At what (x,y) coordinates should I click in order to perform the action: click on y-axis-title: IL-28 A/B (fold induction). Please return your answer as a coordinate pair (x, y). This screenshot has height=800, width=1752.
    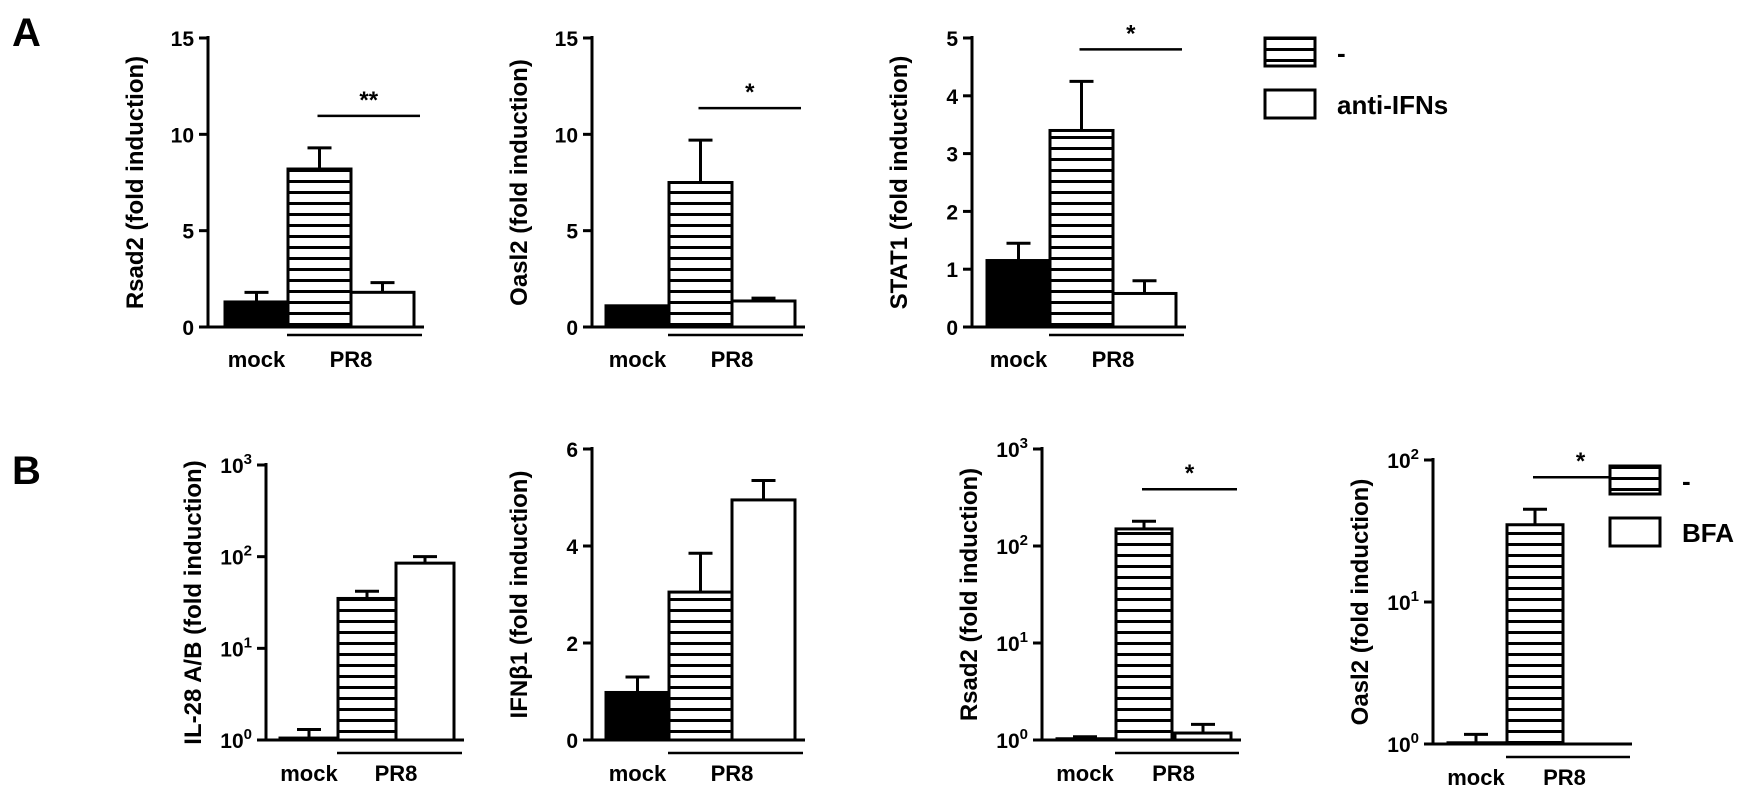
    Looking at the image, I should click on (193, 602).